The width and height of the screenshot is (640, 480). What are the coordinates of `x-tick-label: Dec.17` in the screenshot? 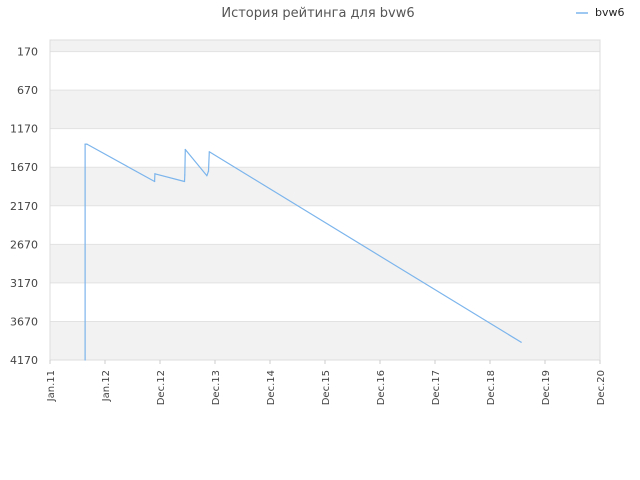 It's located at (436, 387).